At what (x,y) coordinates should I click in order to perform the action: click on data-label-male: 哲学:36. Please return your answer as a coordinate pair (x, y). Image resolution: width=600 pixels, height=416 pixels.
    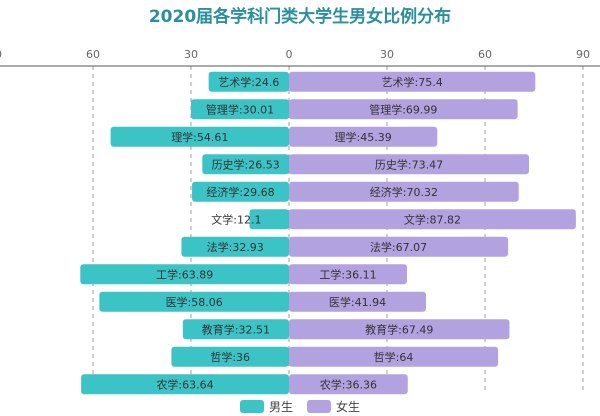
    Looking at the image, I should click on (230, 357).